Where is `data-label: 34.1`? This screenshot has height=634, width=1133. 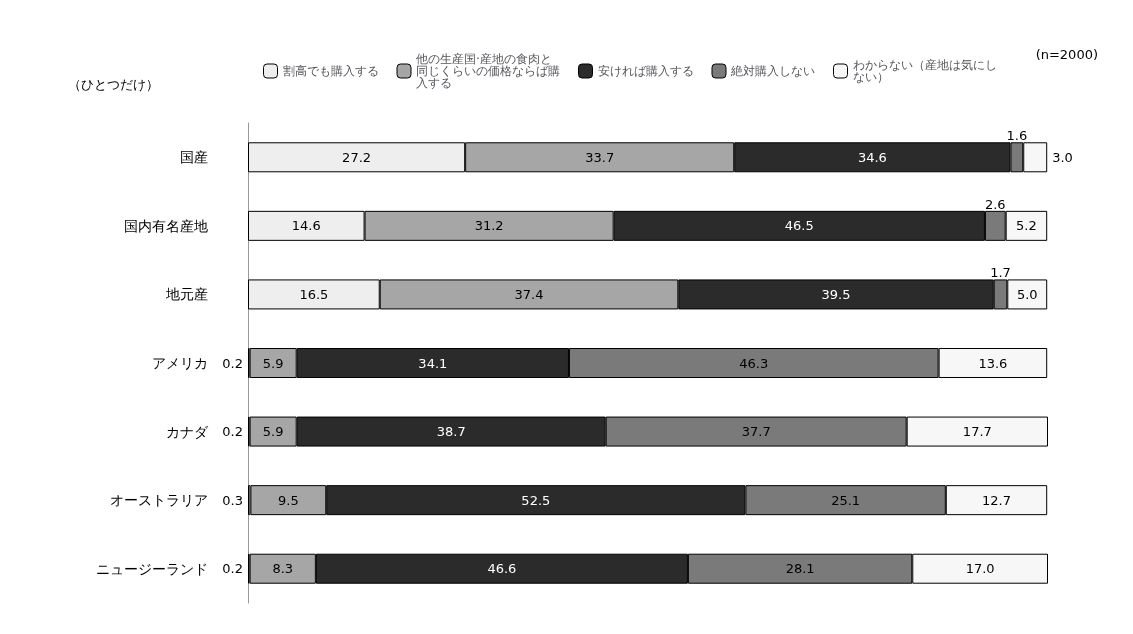
data-label: 34.1 is located at coordinates (433, 363).